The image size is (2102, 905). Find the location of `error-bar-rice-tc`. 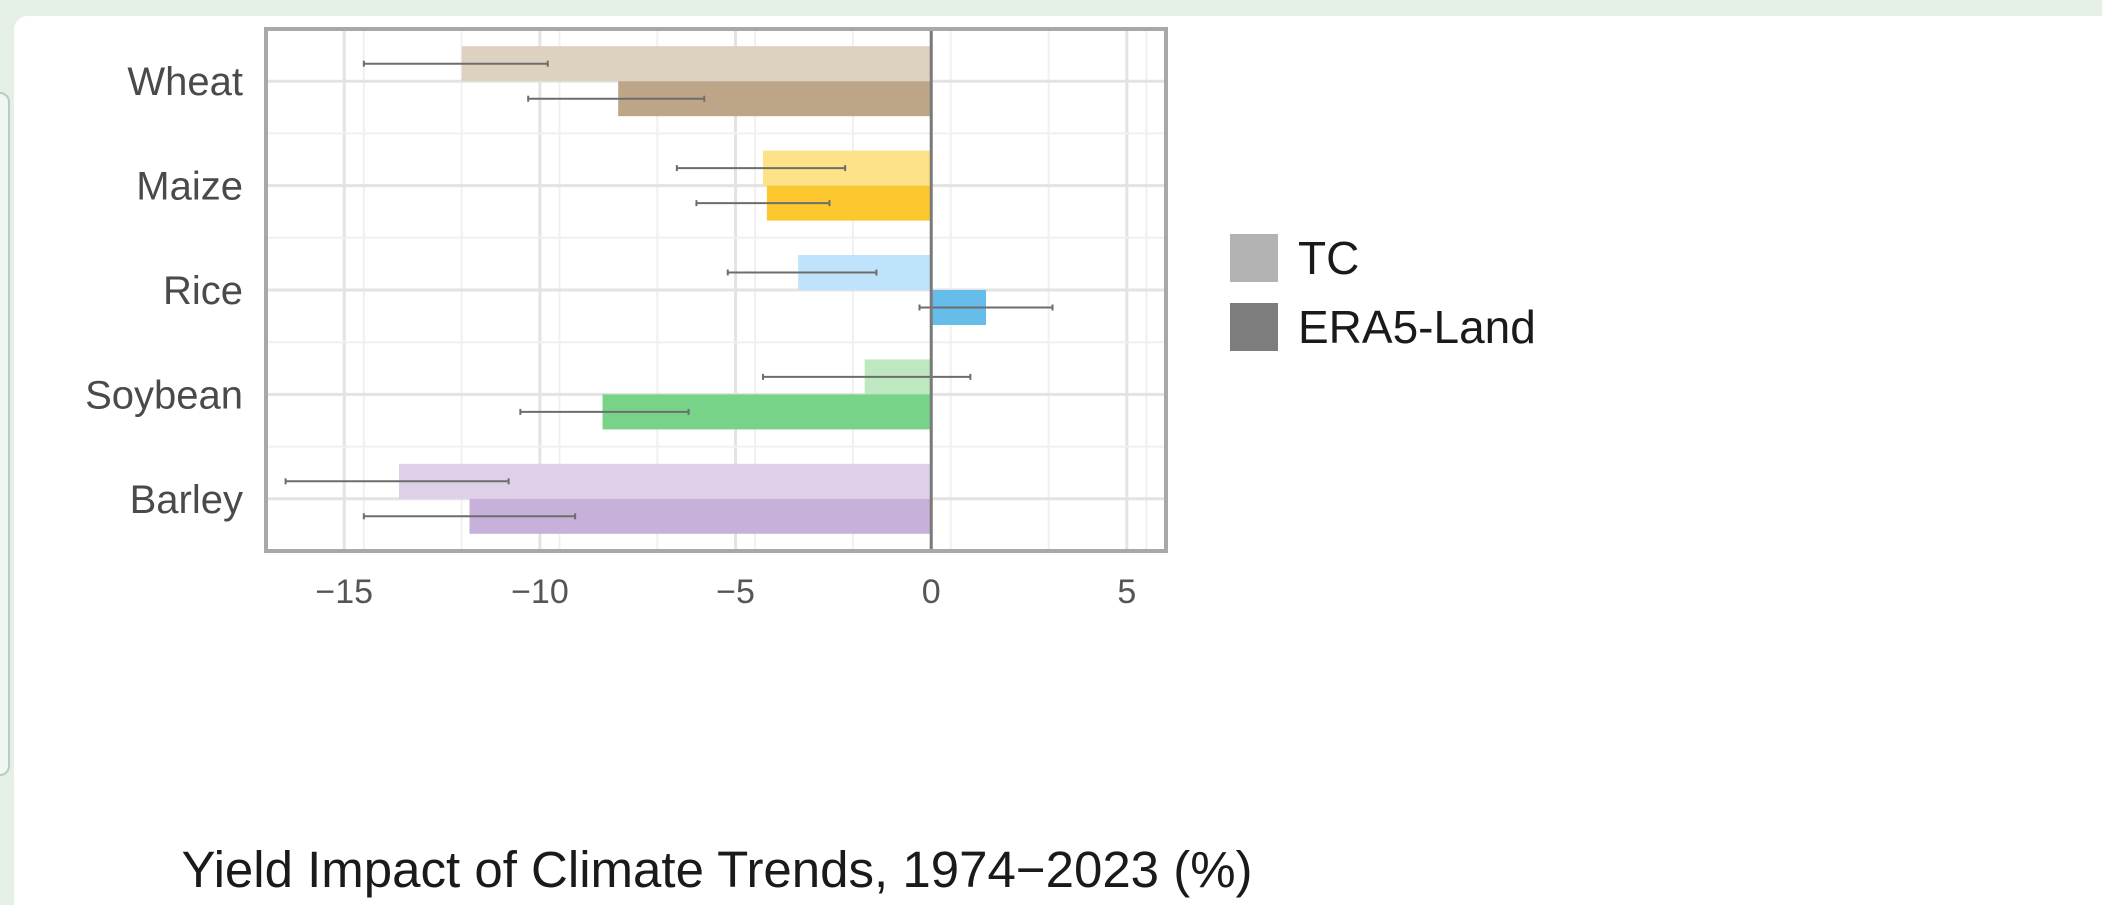

error-bar-rice-tc is located at coordinates (802, 272).